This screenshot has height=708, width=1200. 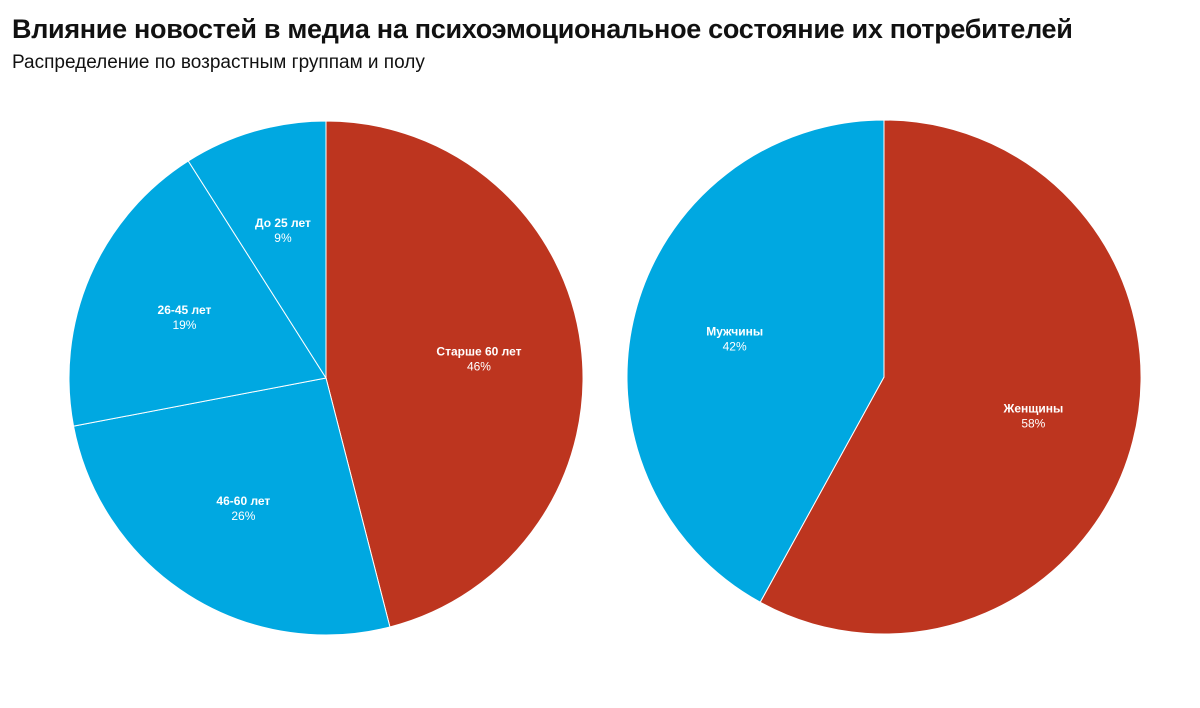 What do you see at coordinates (243, 516) in the screenshot?
I see `slice-value-label: 26%` at bounding box center [243, 516].